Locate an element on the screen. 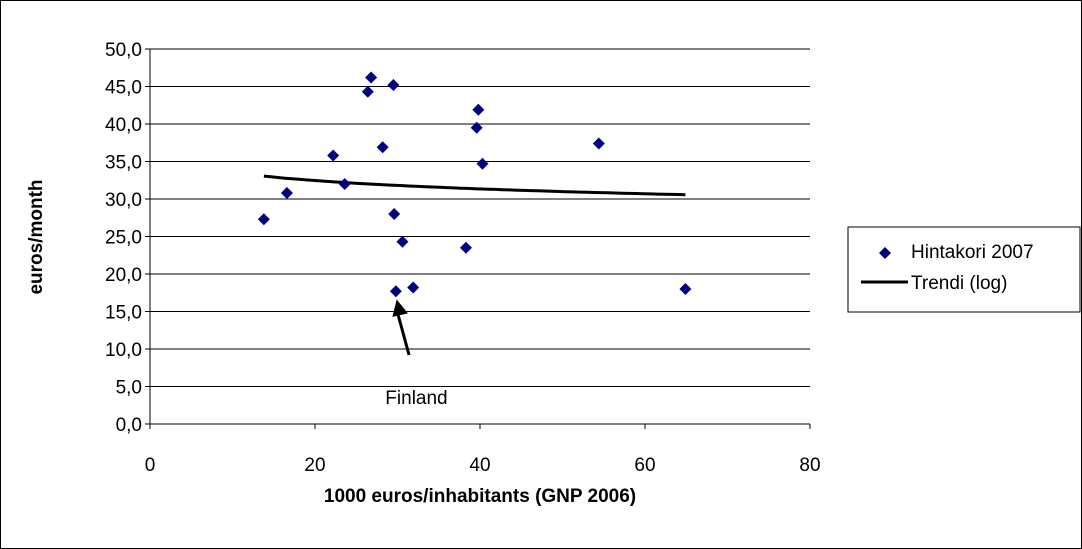 This screenshot has width=1082, height=549. x-tick-label: 40 is located at coordinates (479, 465).